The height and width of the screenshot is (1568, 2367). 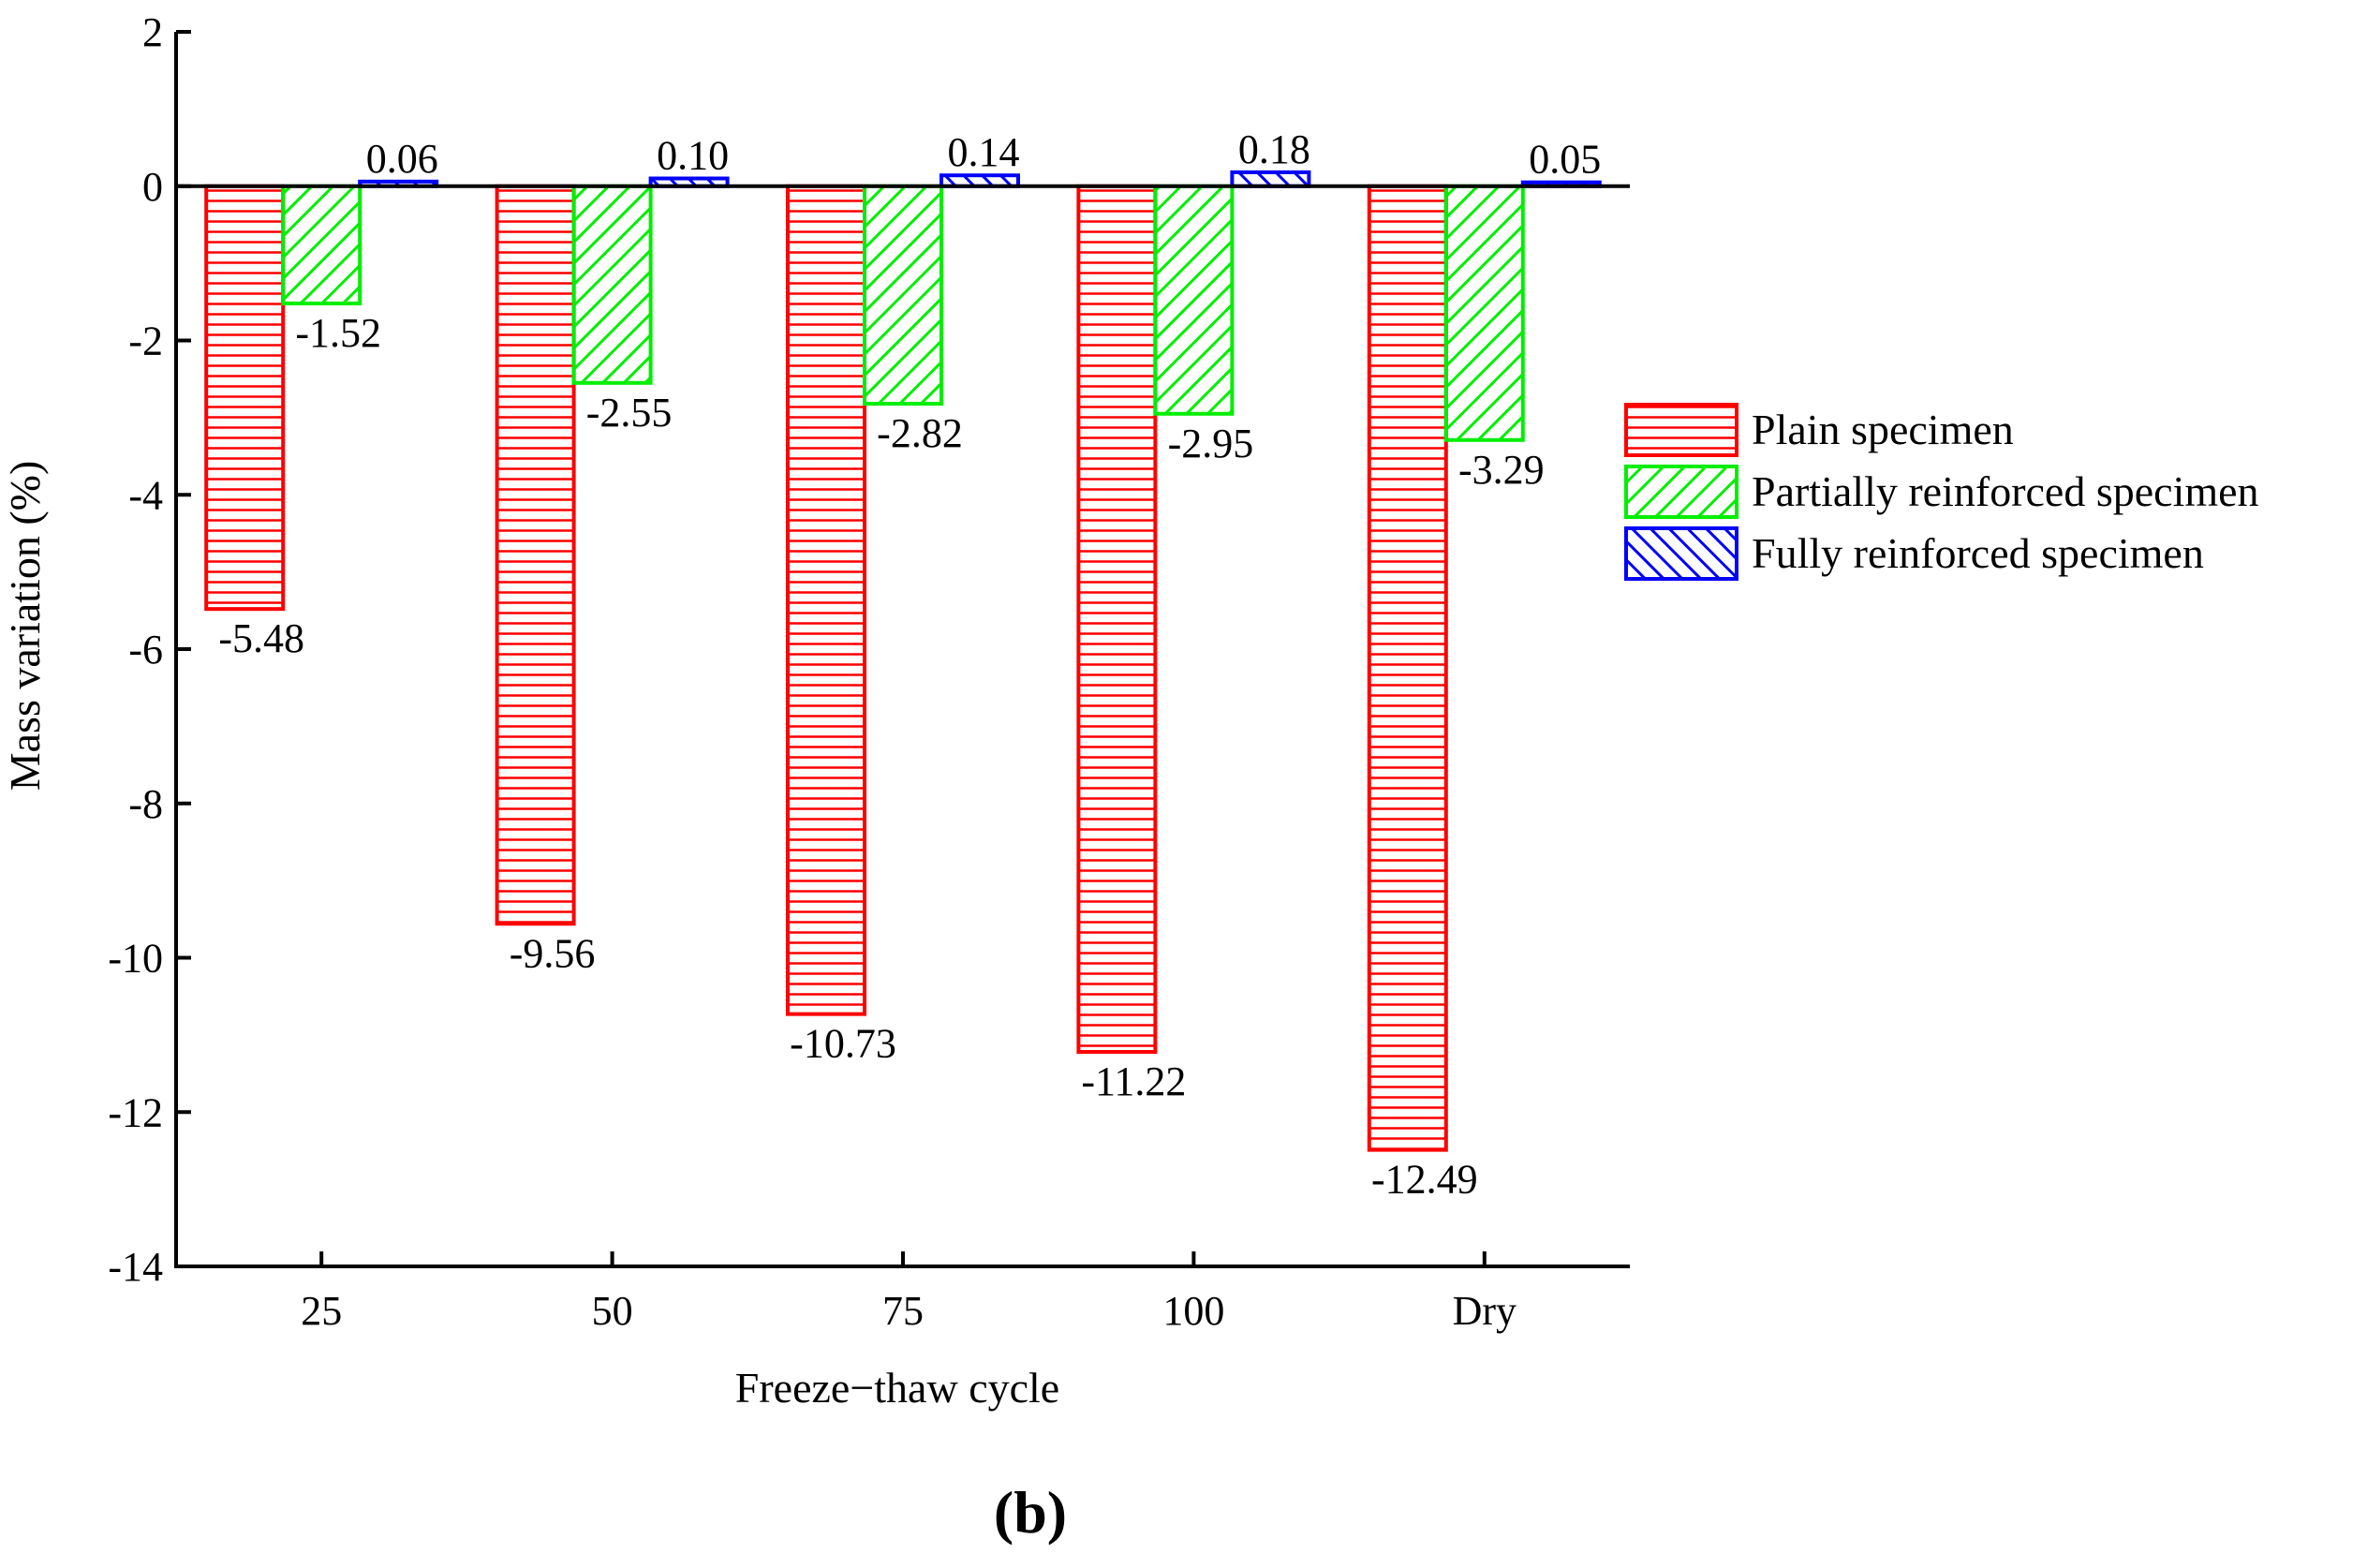 I want to click on data-label: -1.52, so click(x=338, y=333).